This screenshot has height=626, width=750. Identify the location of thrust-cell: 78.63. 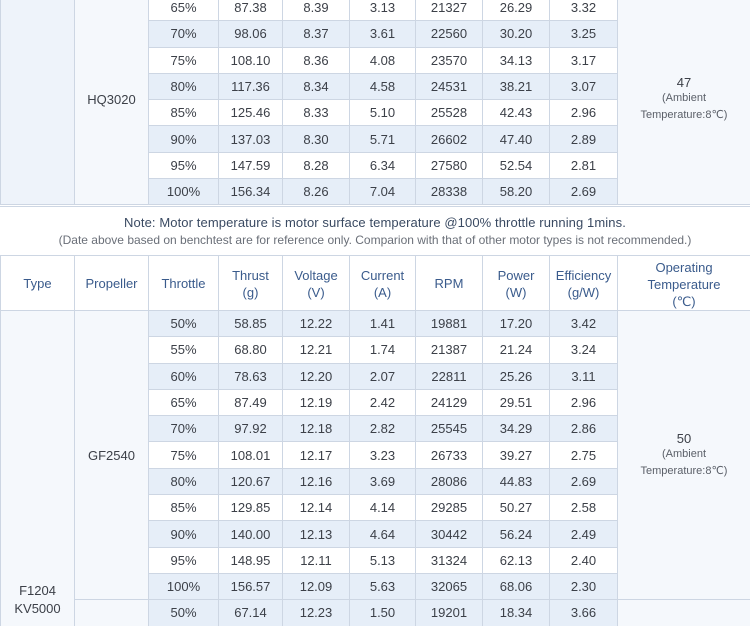
(250, 376).